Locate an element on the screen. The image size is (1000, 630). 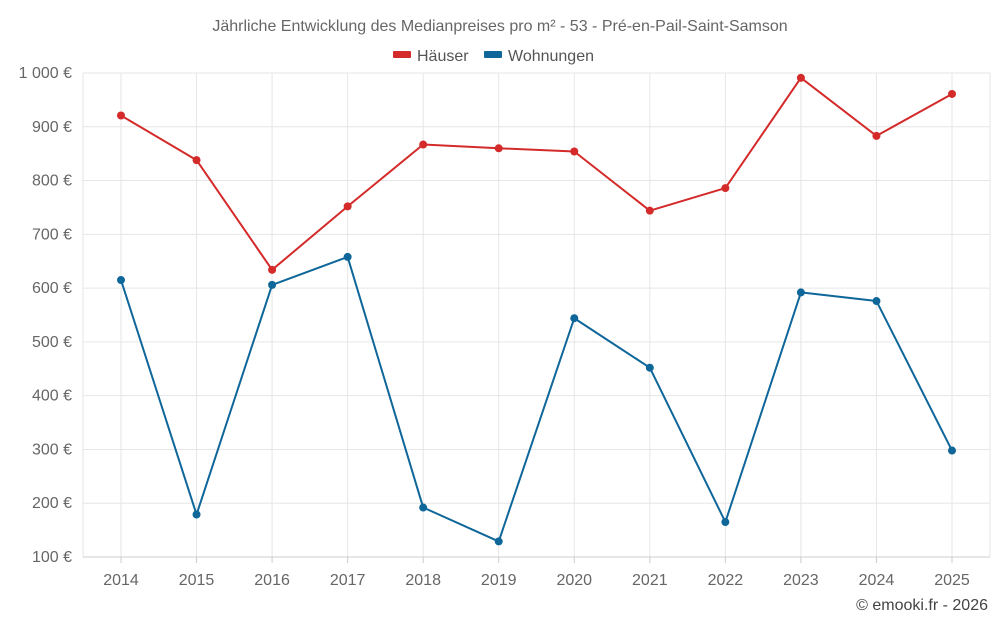
y-tick-label: 100 € is located at coordinates (52, 557).